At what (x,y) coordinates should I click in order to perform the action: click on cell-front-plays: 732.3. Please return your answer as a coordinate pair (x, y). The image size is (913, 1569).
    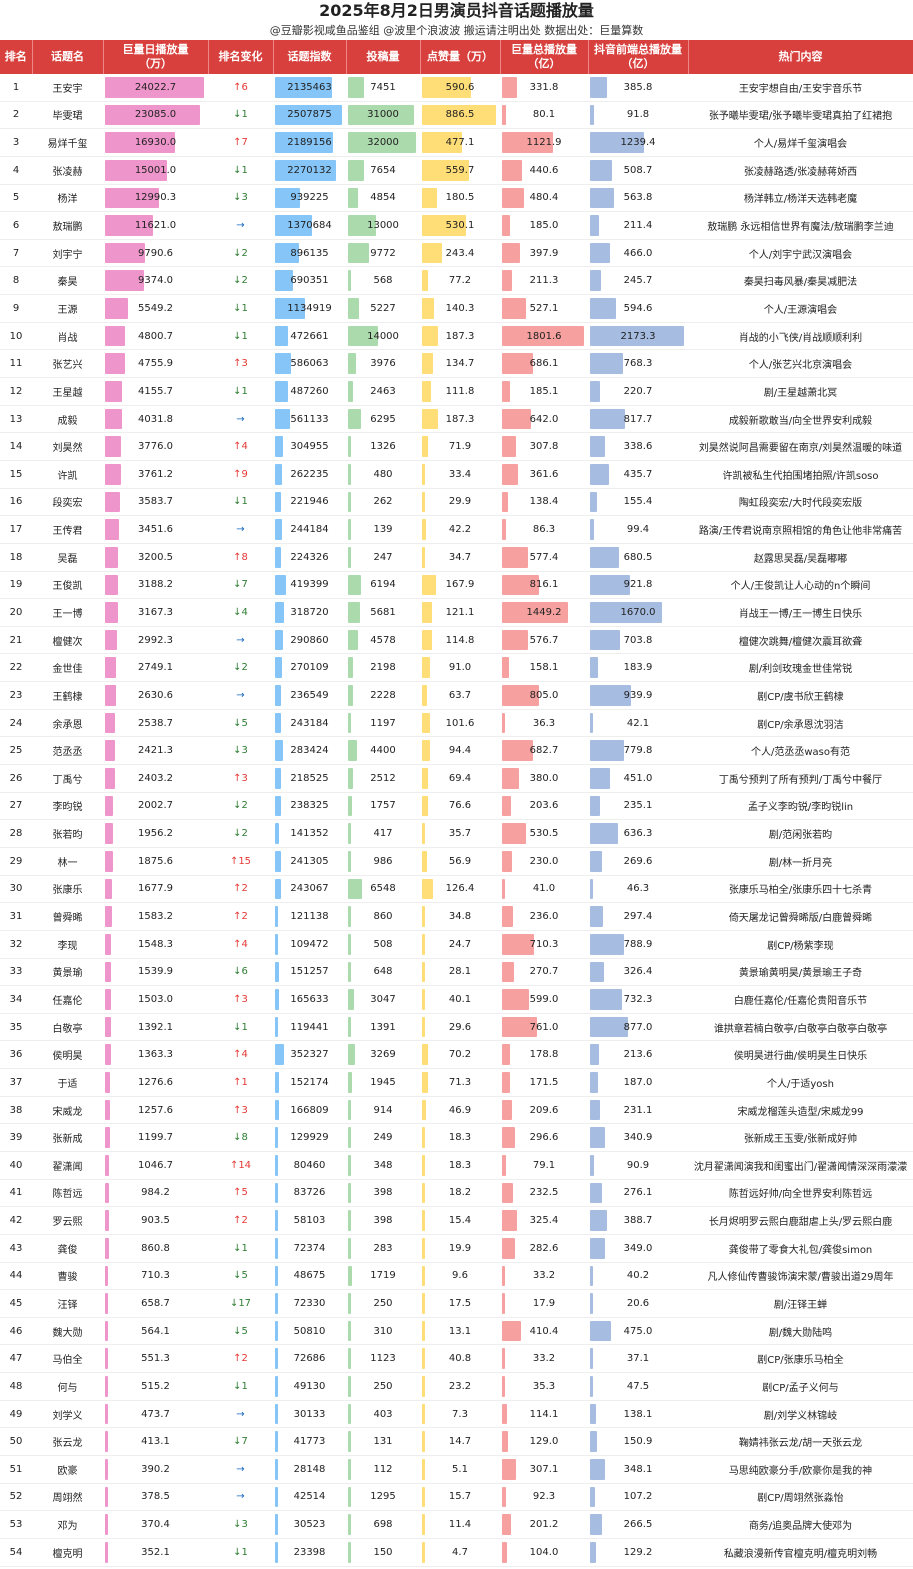
    Looking at the image, I should click on (638, 999).